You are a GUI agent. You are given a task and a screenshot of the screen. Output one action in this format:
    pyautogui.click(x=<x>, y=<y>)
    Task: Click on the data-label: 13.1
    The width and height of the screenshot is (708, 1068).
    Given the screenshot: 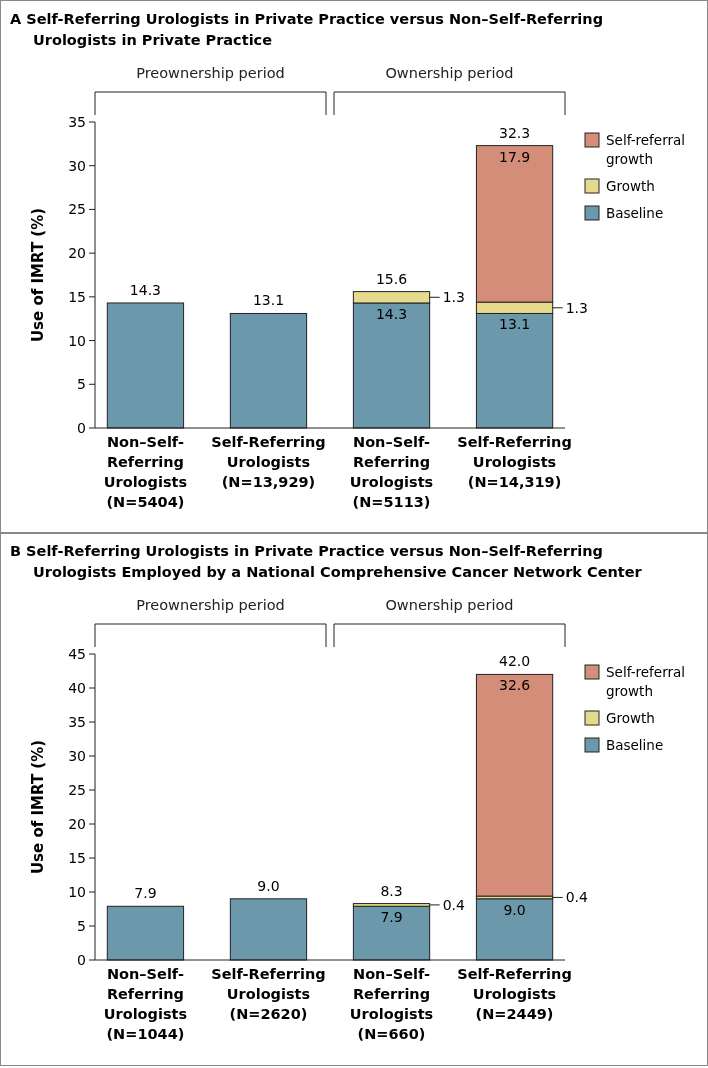 What is the action you would take?
    pyautogui.click(x=514, y=324)
    